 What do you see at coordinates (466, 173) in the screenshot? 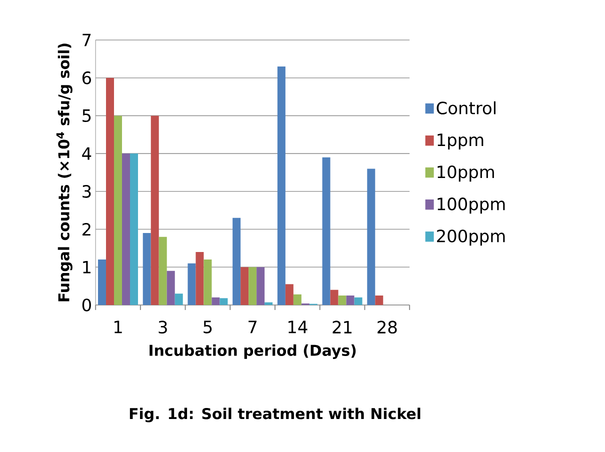
I see `legend-label: 10ppm` at bounding box center [466, 173].